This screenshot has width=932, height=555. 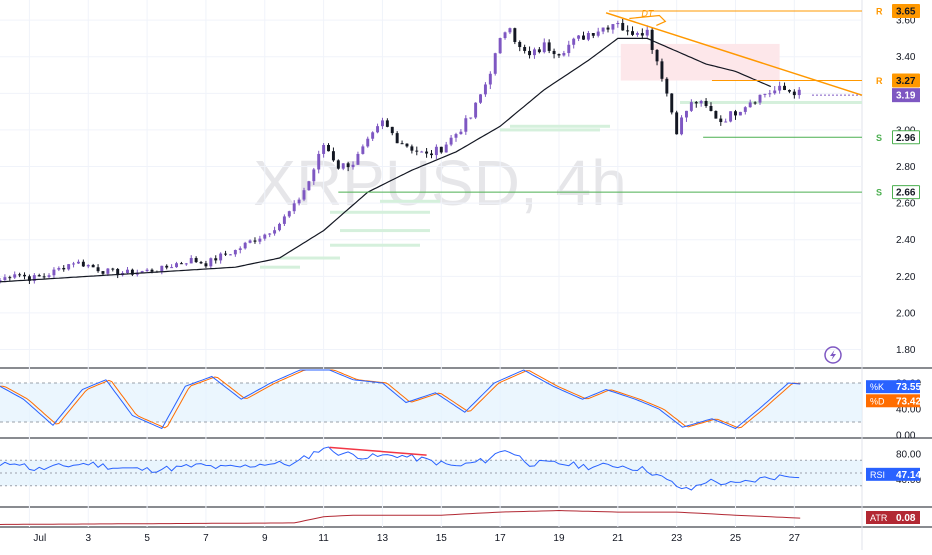 I want to click on last-price-label: 3.19, so click(x=906, y=96).